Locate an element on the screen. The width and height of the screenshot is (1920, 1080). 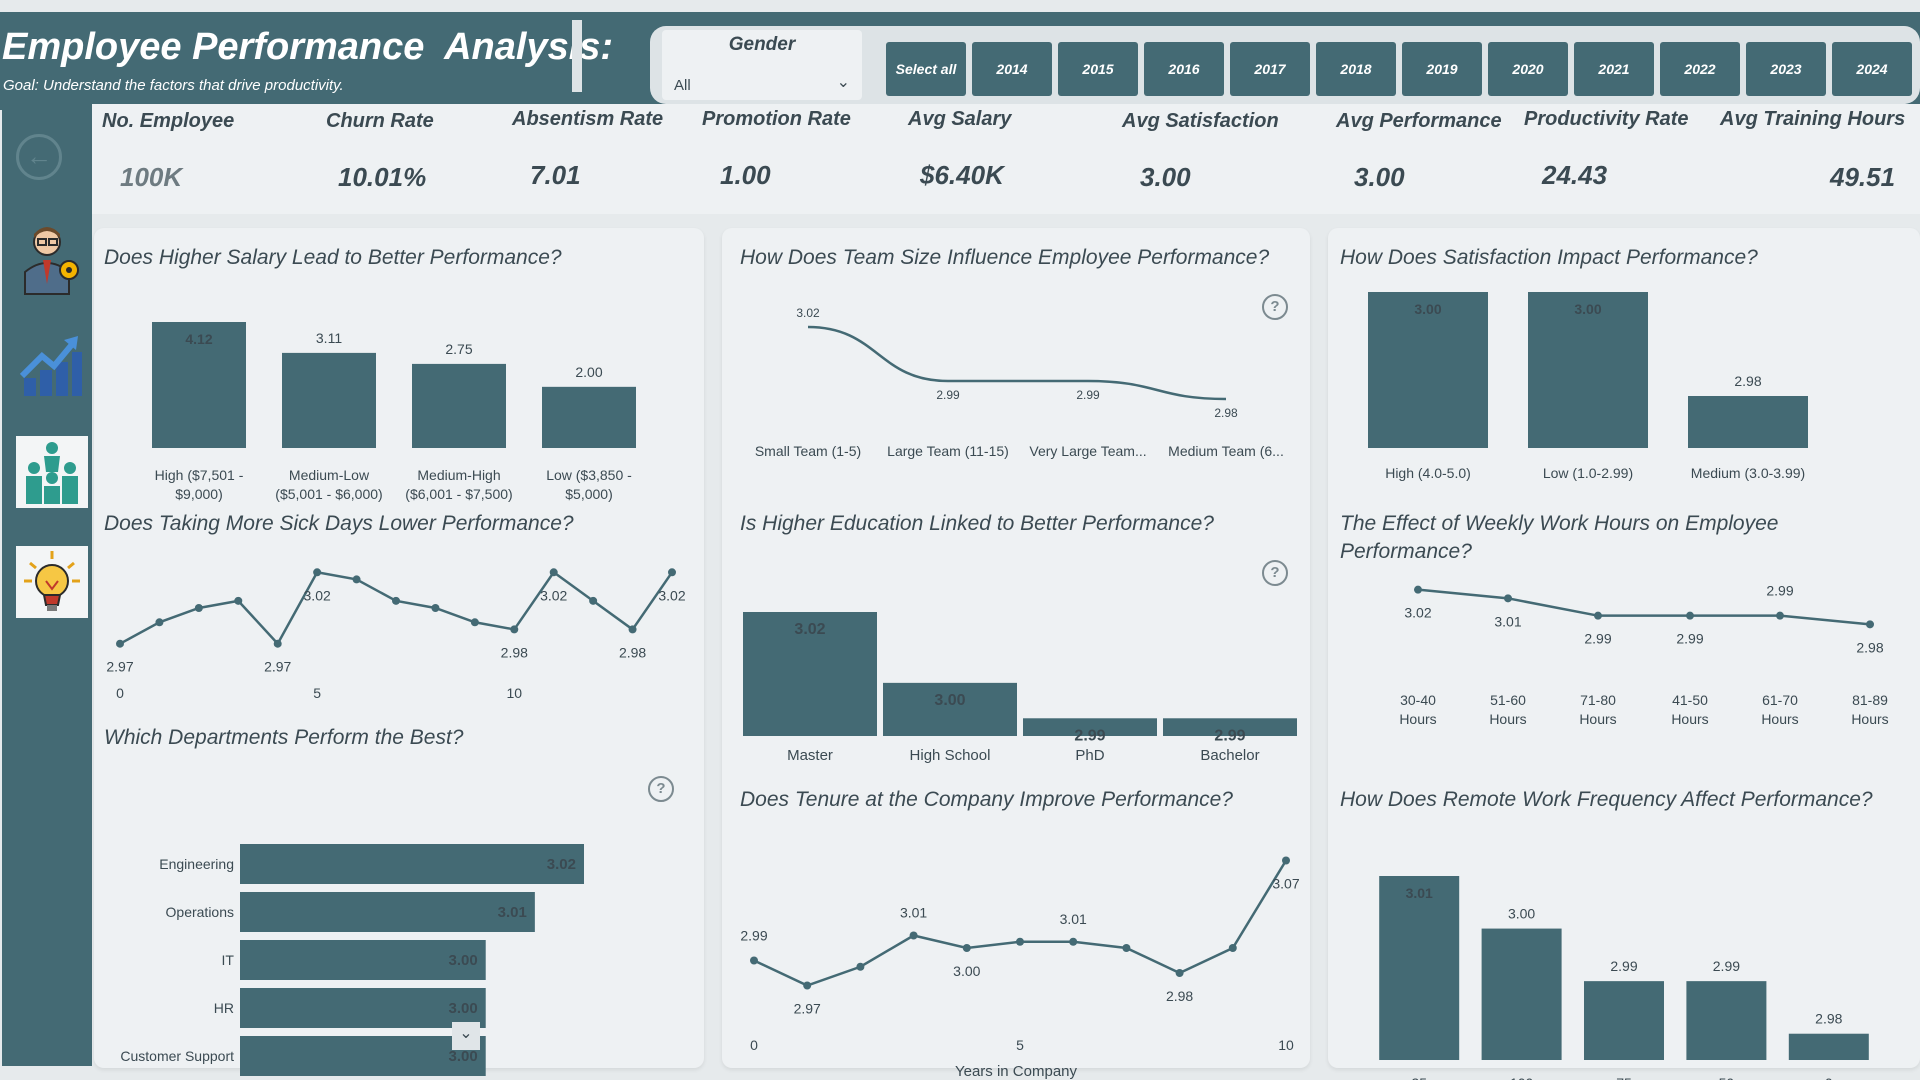
year-button-2014: 2014 is located at coordinates (1012, 69).